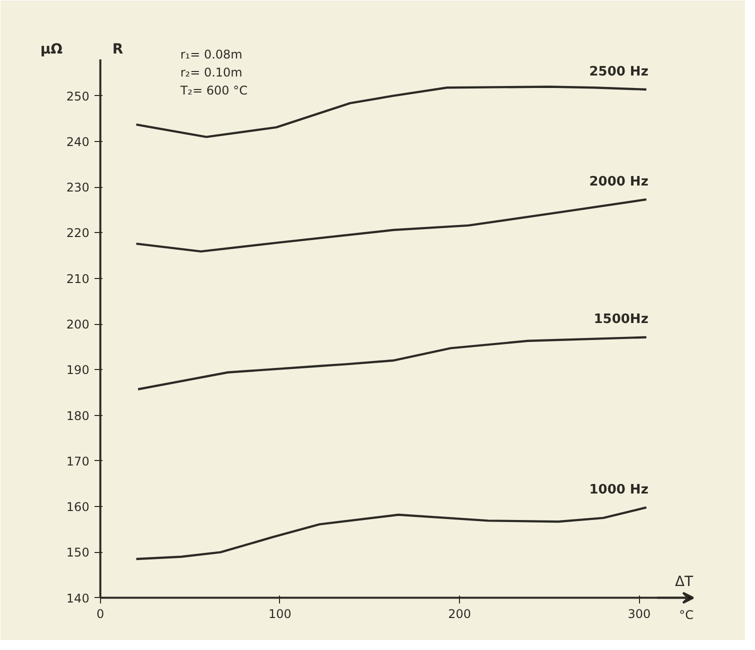  I want to click on text: °C, so click(686, 615).